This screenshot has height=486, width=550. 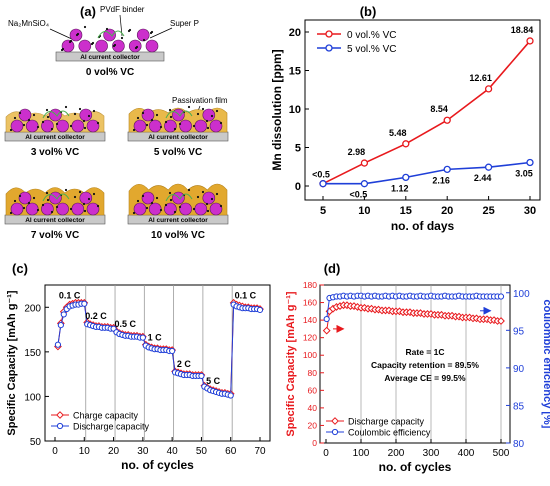 What do you see at coordinates (361, 453) in the screenshot?
I see `x-tick-label: 100` at bounding box center [361, 453].